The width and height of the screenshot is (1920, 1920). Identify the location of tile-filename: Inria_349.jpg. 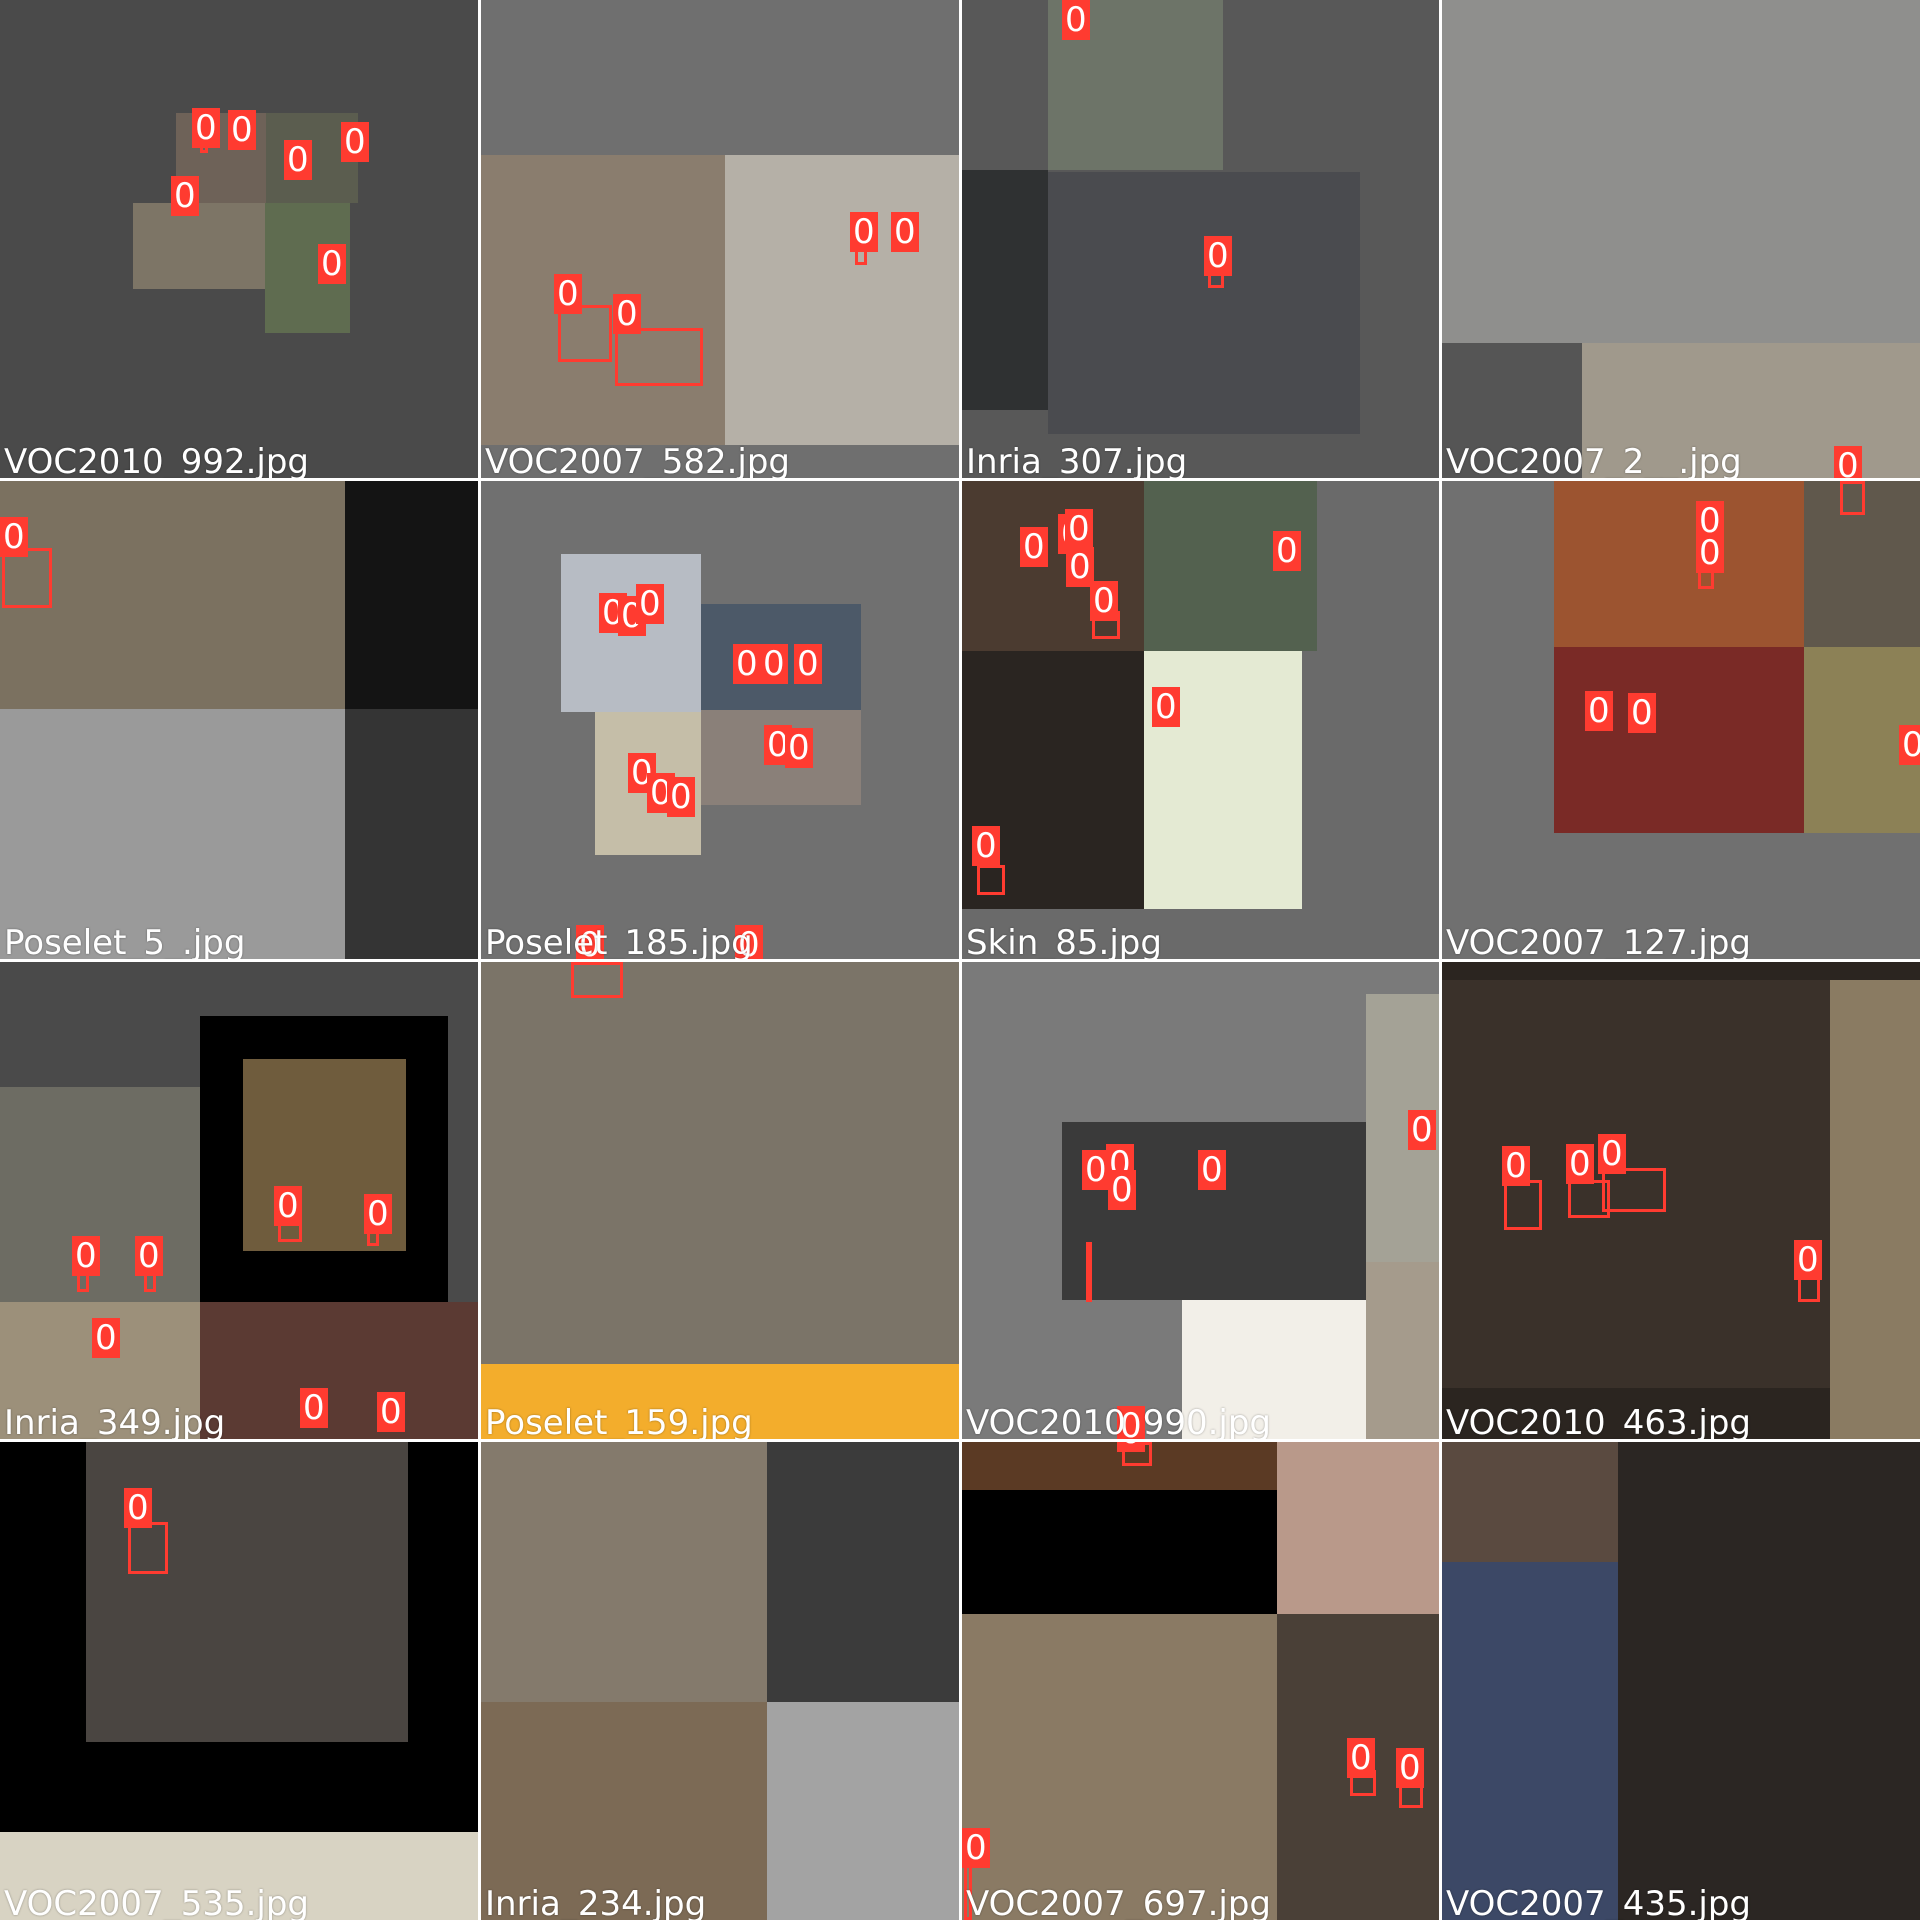
(115, 1421).